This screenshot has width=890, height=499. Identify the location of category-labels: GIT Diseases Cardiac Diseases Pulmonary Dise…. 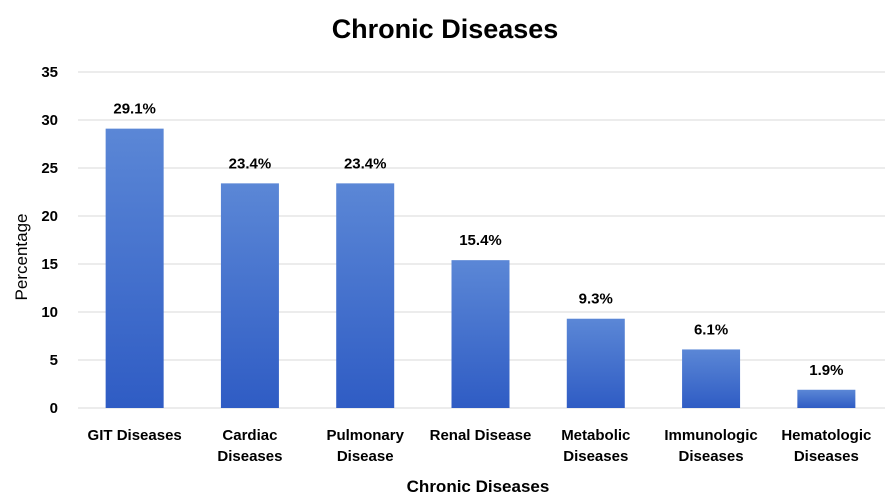
(480, 446).